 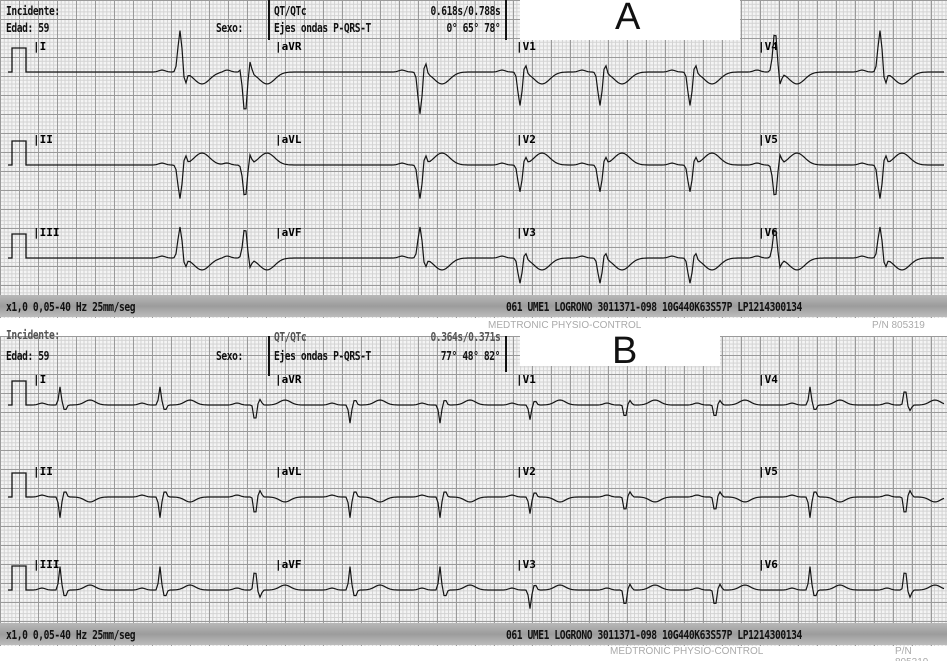 I want to click on qt-value: 0.618s/0.788s, so click(x=465, y=11).